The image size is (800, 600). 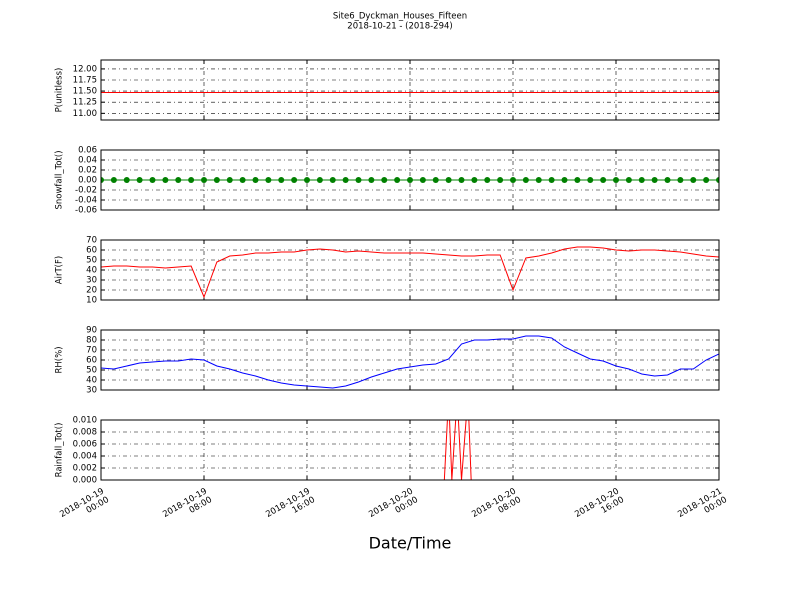 What do you see at coordinates (87, 171) in the screenshot?
I see `y-tick-label: 0.02` at bounding box center [87, 171].